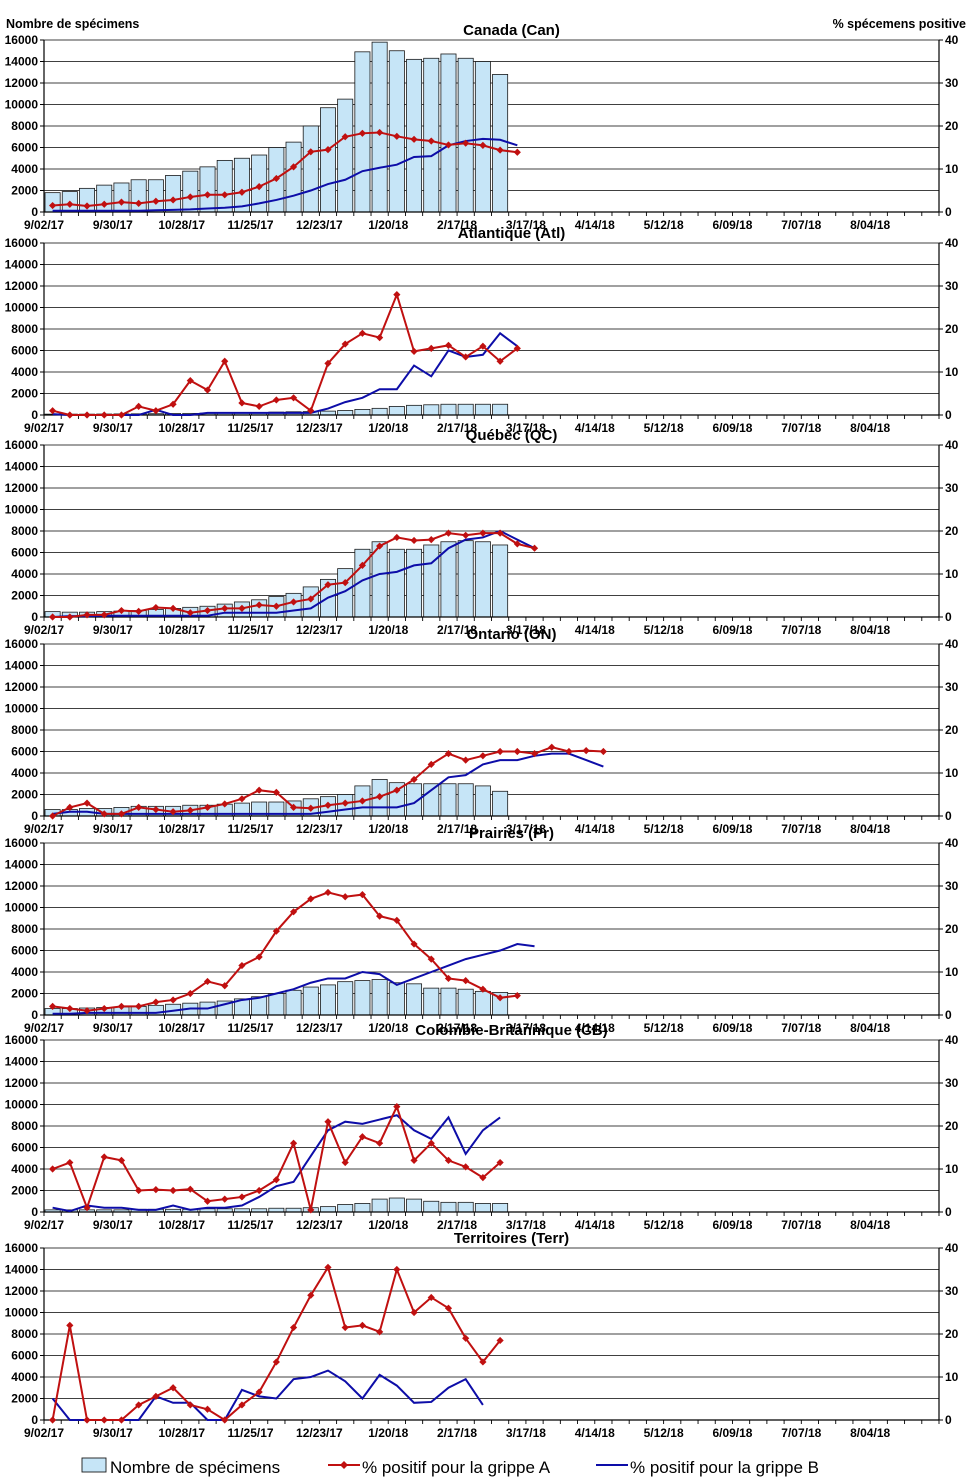  What do you see at coordinates (293, 573) in the screenshot?
I see `flu-b-line` at bounding box center [293, 573].